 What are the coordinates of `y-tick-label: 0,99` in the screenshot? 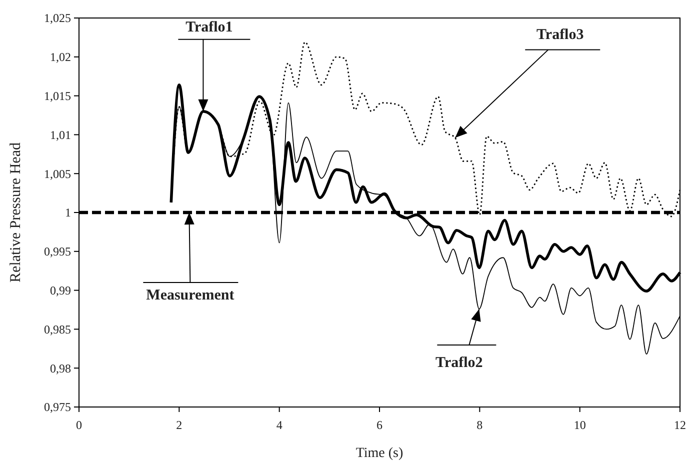 It's located at (60, 291).